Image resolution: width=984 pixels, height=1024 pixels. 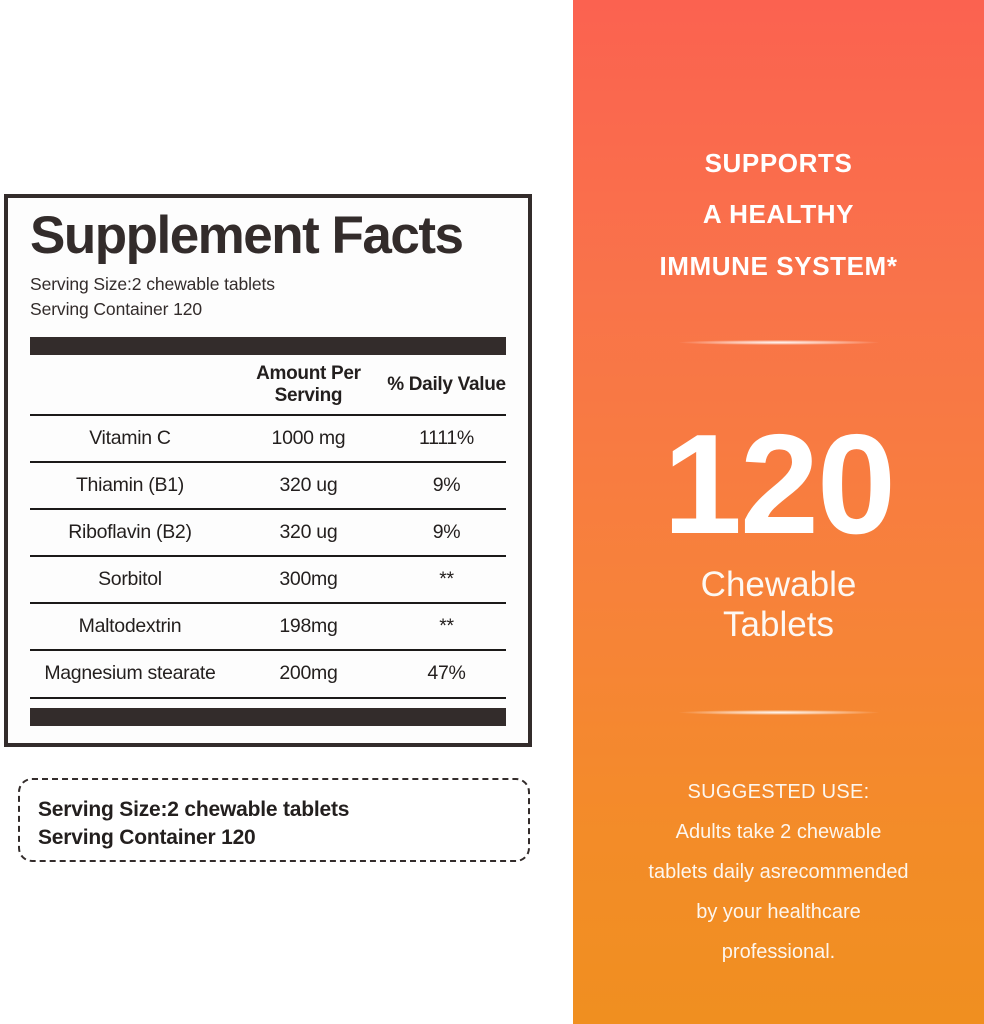 What do you see at coordinates (130, 389) in the screenshot?
I see `column-header-name` at bounding box center [130, 389].